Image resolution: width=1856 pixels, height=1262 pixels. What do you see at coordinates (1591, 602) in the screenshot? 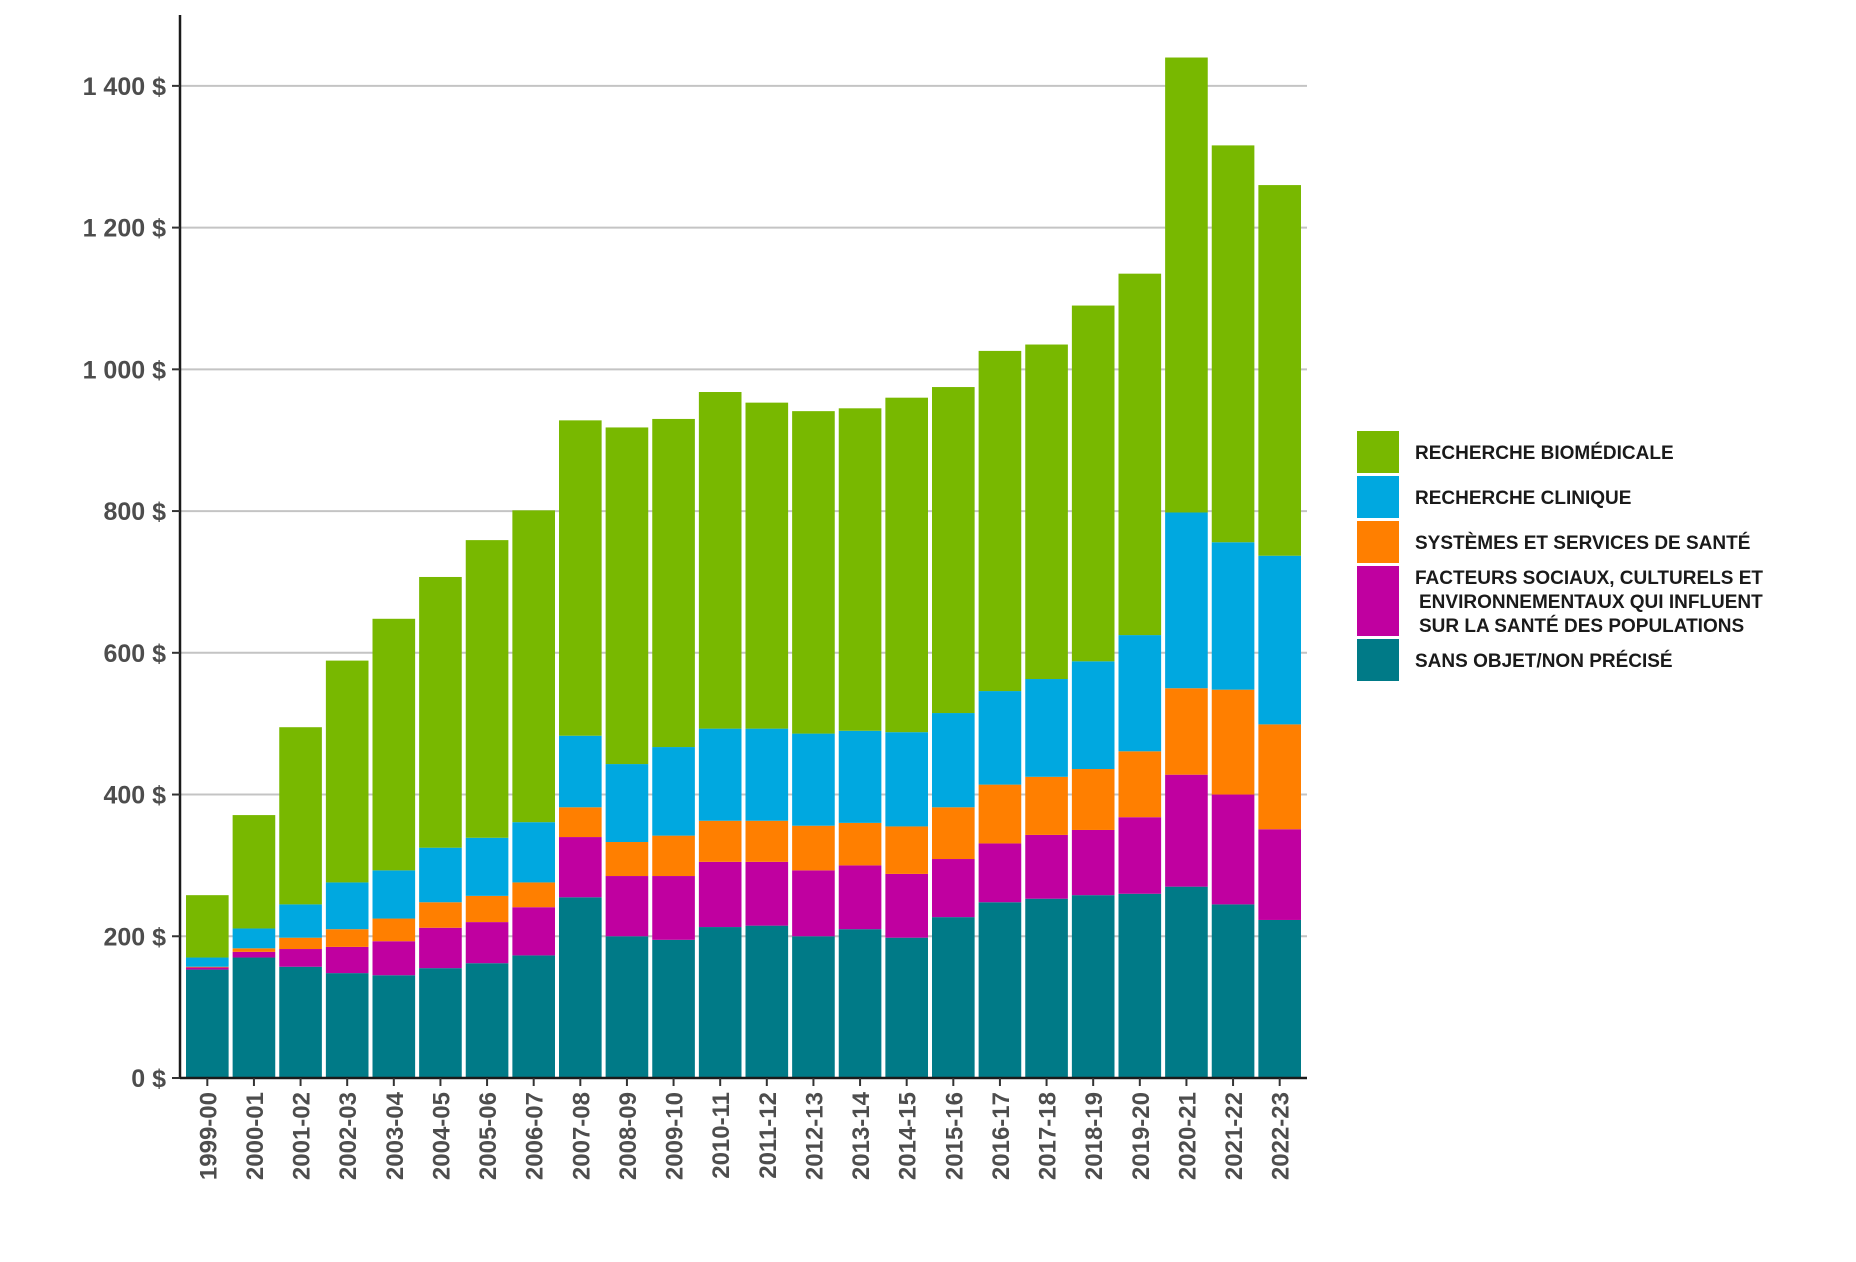
I see `legend-label: ENVIRONNEMENTAUX QUI INFLUENT` at bounding box center [1591, 602].